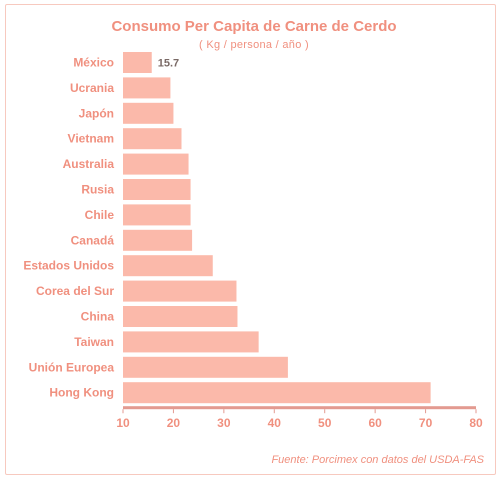  What do you see at coordinates (158, 240) in the screenshot?
I see `bar-canada` at bounding box center [158, 240].